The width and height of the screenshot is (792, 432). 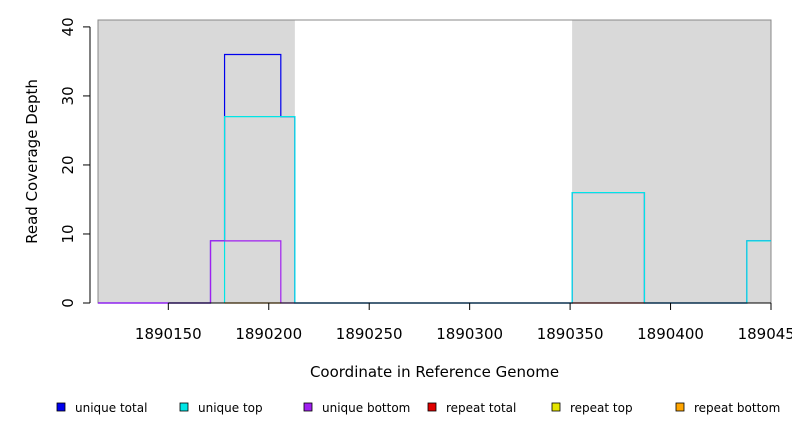 I want to click on legend-label-unique-bottom: unique bottom, so click(x=366, y=408).